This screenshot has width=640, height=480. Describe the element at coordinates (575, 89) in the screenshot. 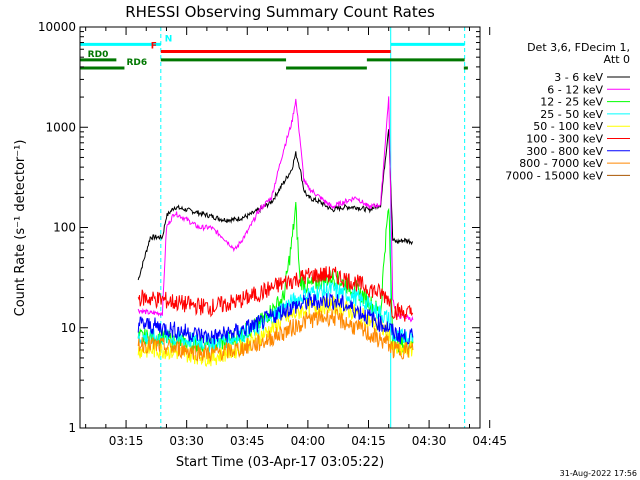

I see `legend-label-1: 6 - 12 keV` at that location.